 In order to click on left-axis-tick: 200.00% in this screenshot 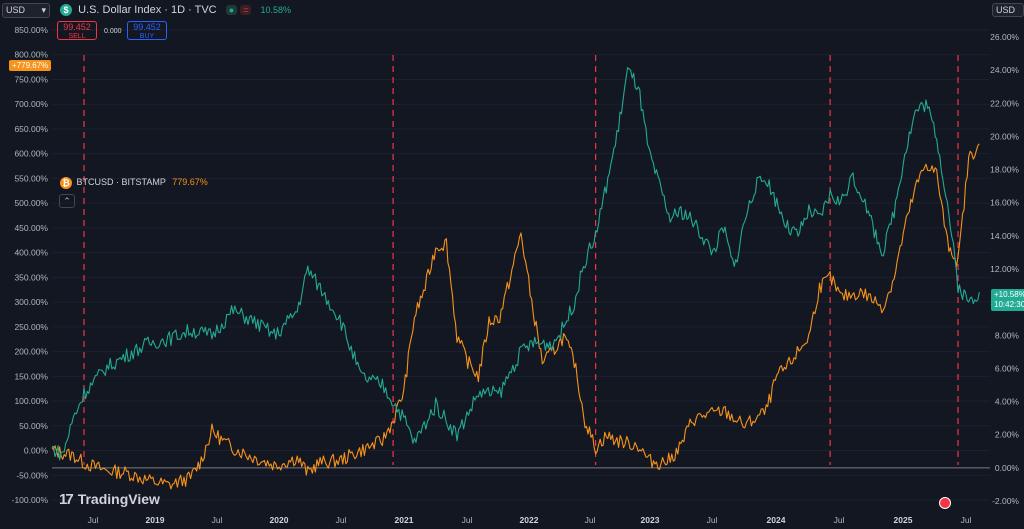, I will do `click(31, 352)`.